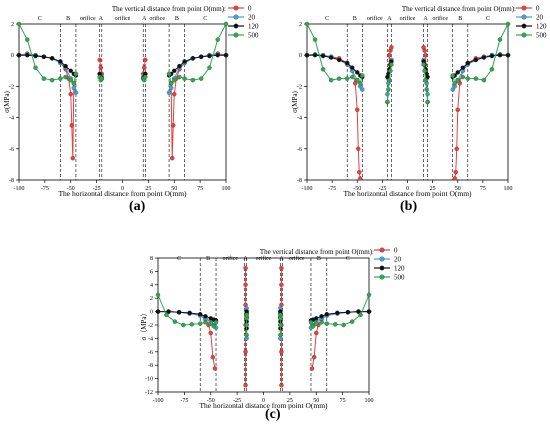 This screenshot has height=430, width=550. What do you see at coordinates (151, 299) in the screenshot?
I see `y-tick-label: 2` at bounding box center [151, 299].